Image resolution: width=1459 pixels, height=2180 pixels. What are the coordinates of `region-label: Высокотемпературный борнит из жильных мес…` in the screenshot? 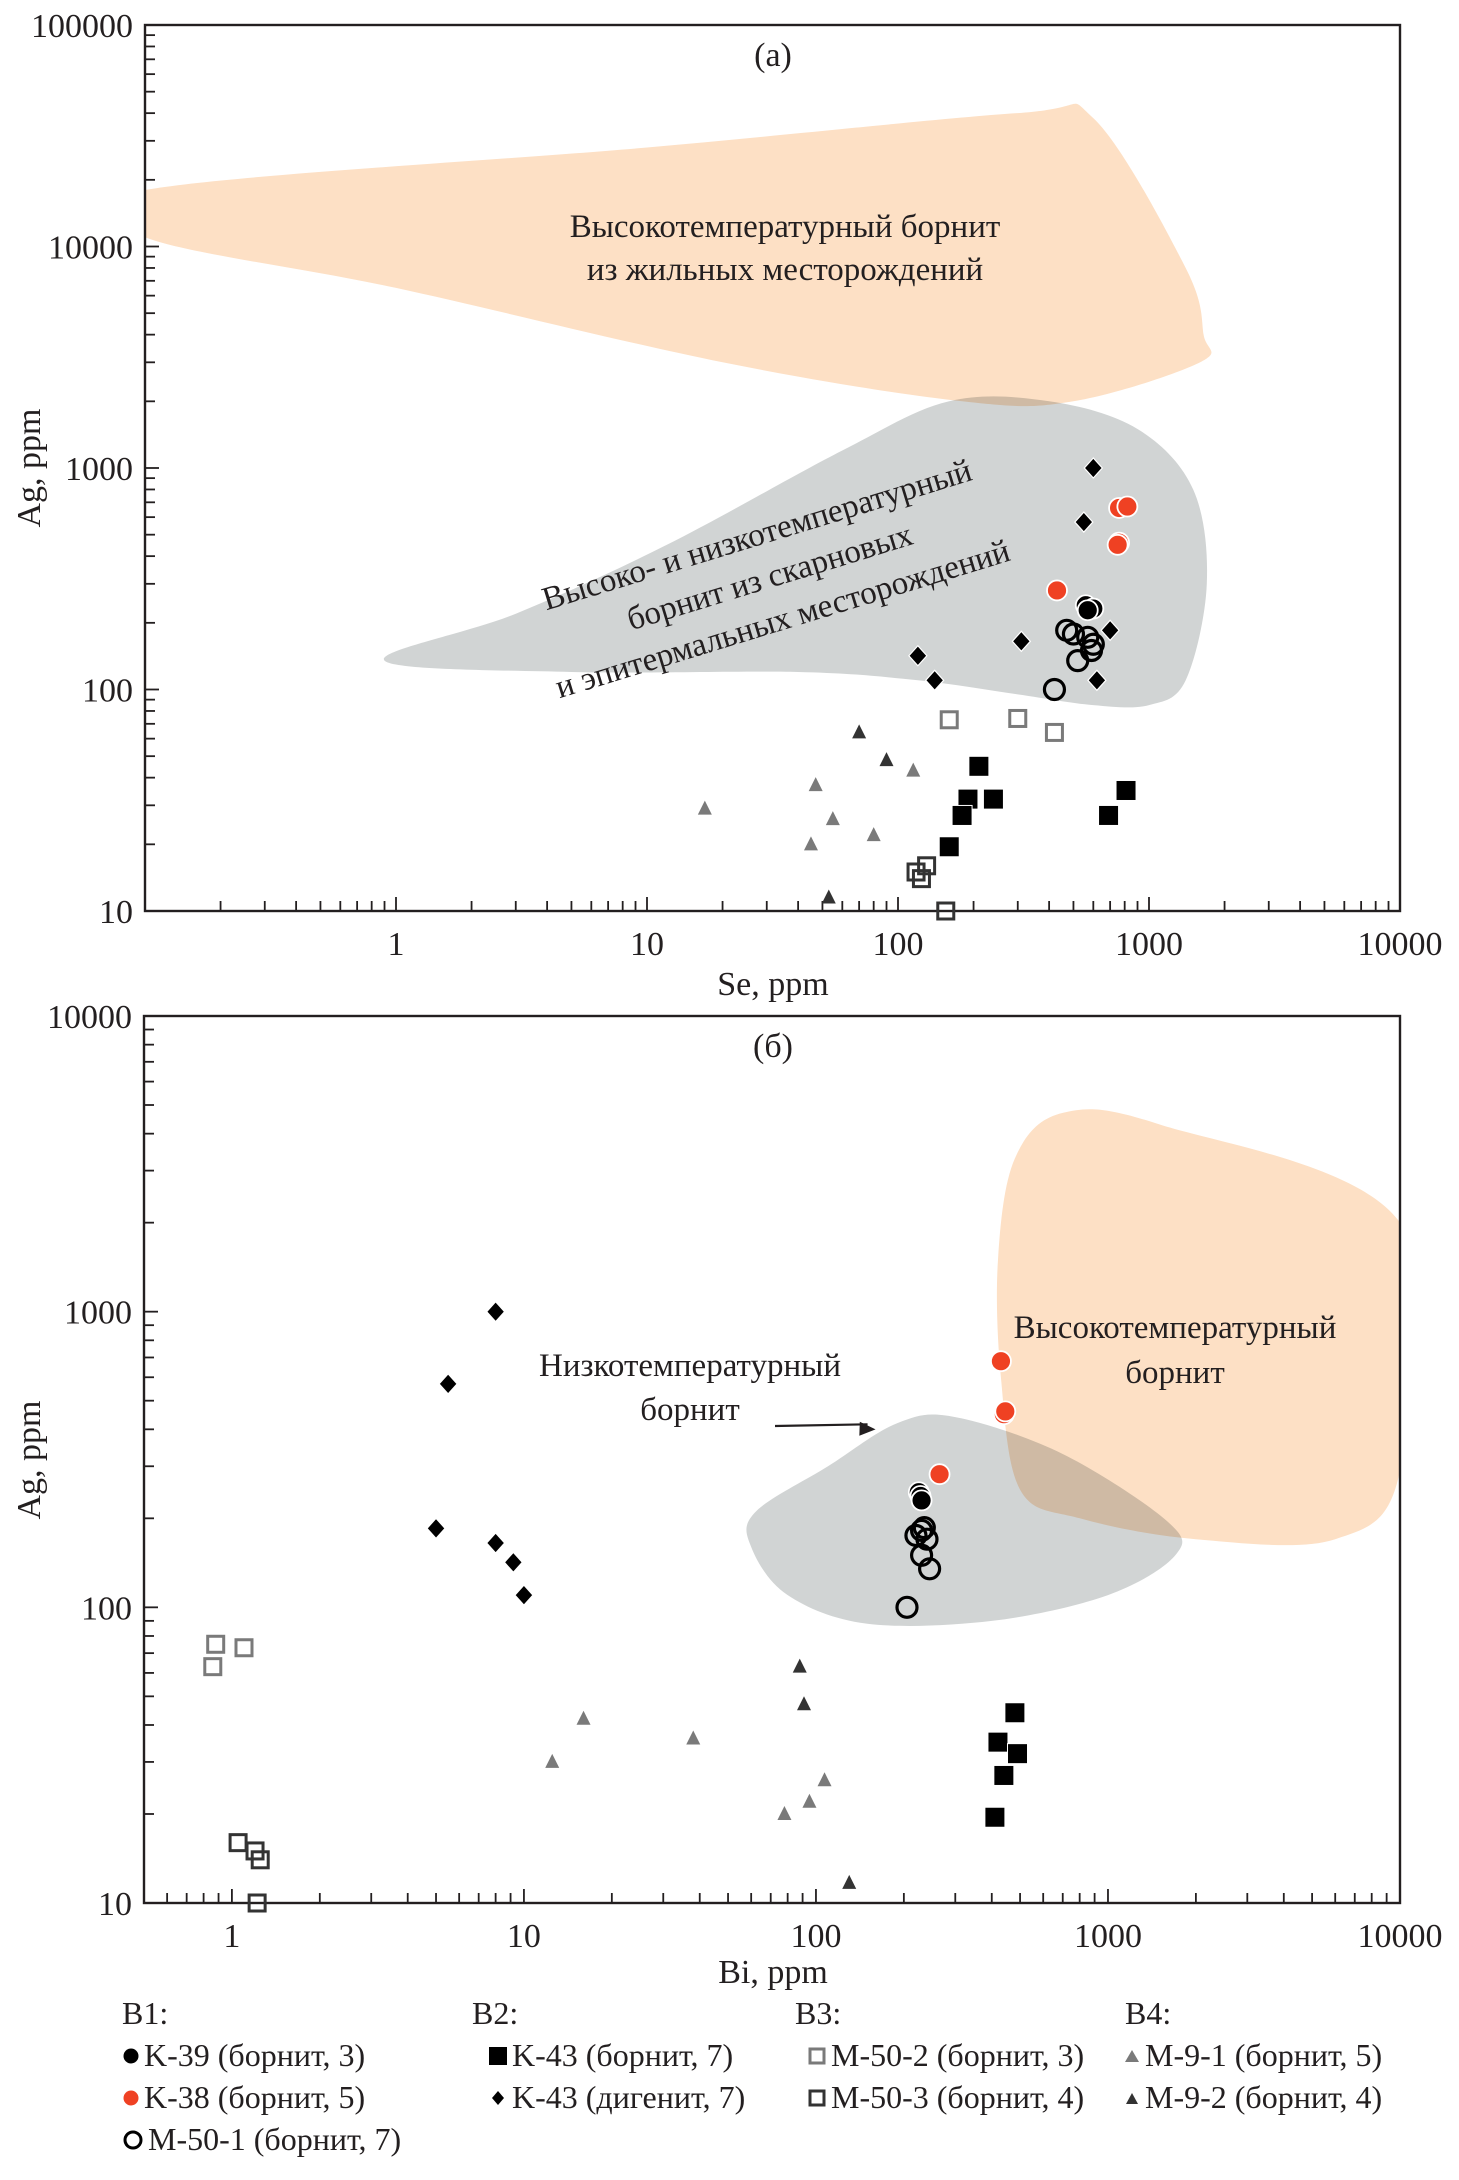 It's located at (785, 248).